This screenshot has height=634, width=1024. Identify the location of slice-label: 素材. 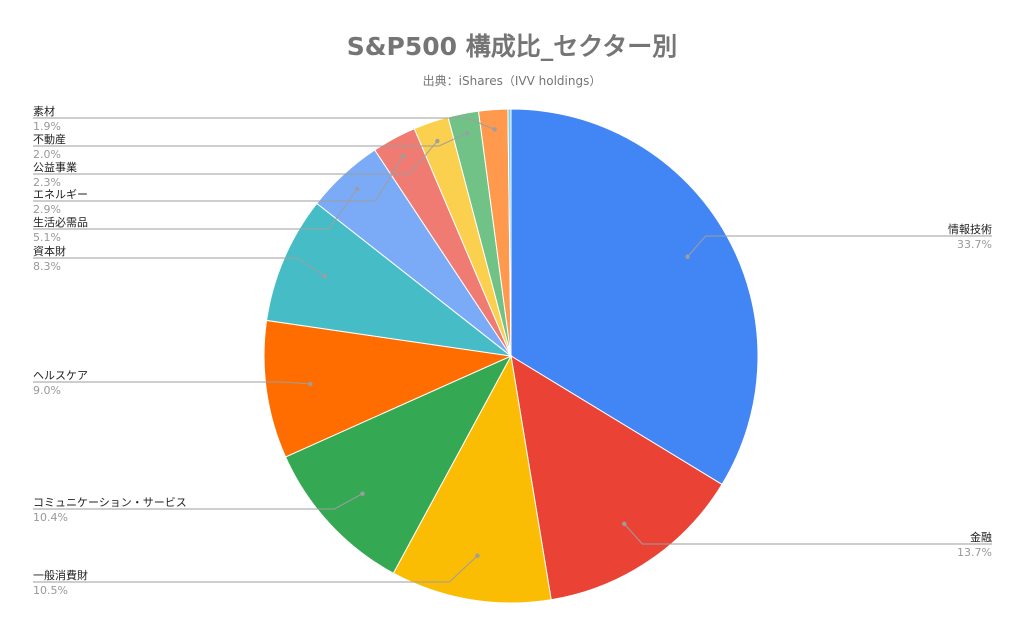
(44, 111).